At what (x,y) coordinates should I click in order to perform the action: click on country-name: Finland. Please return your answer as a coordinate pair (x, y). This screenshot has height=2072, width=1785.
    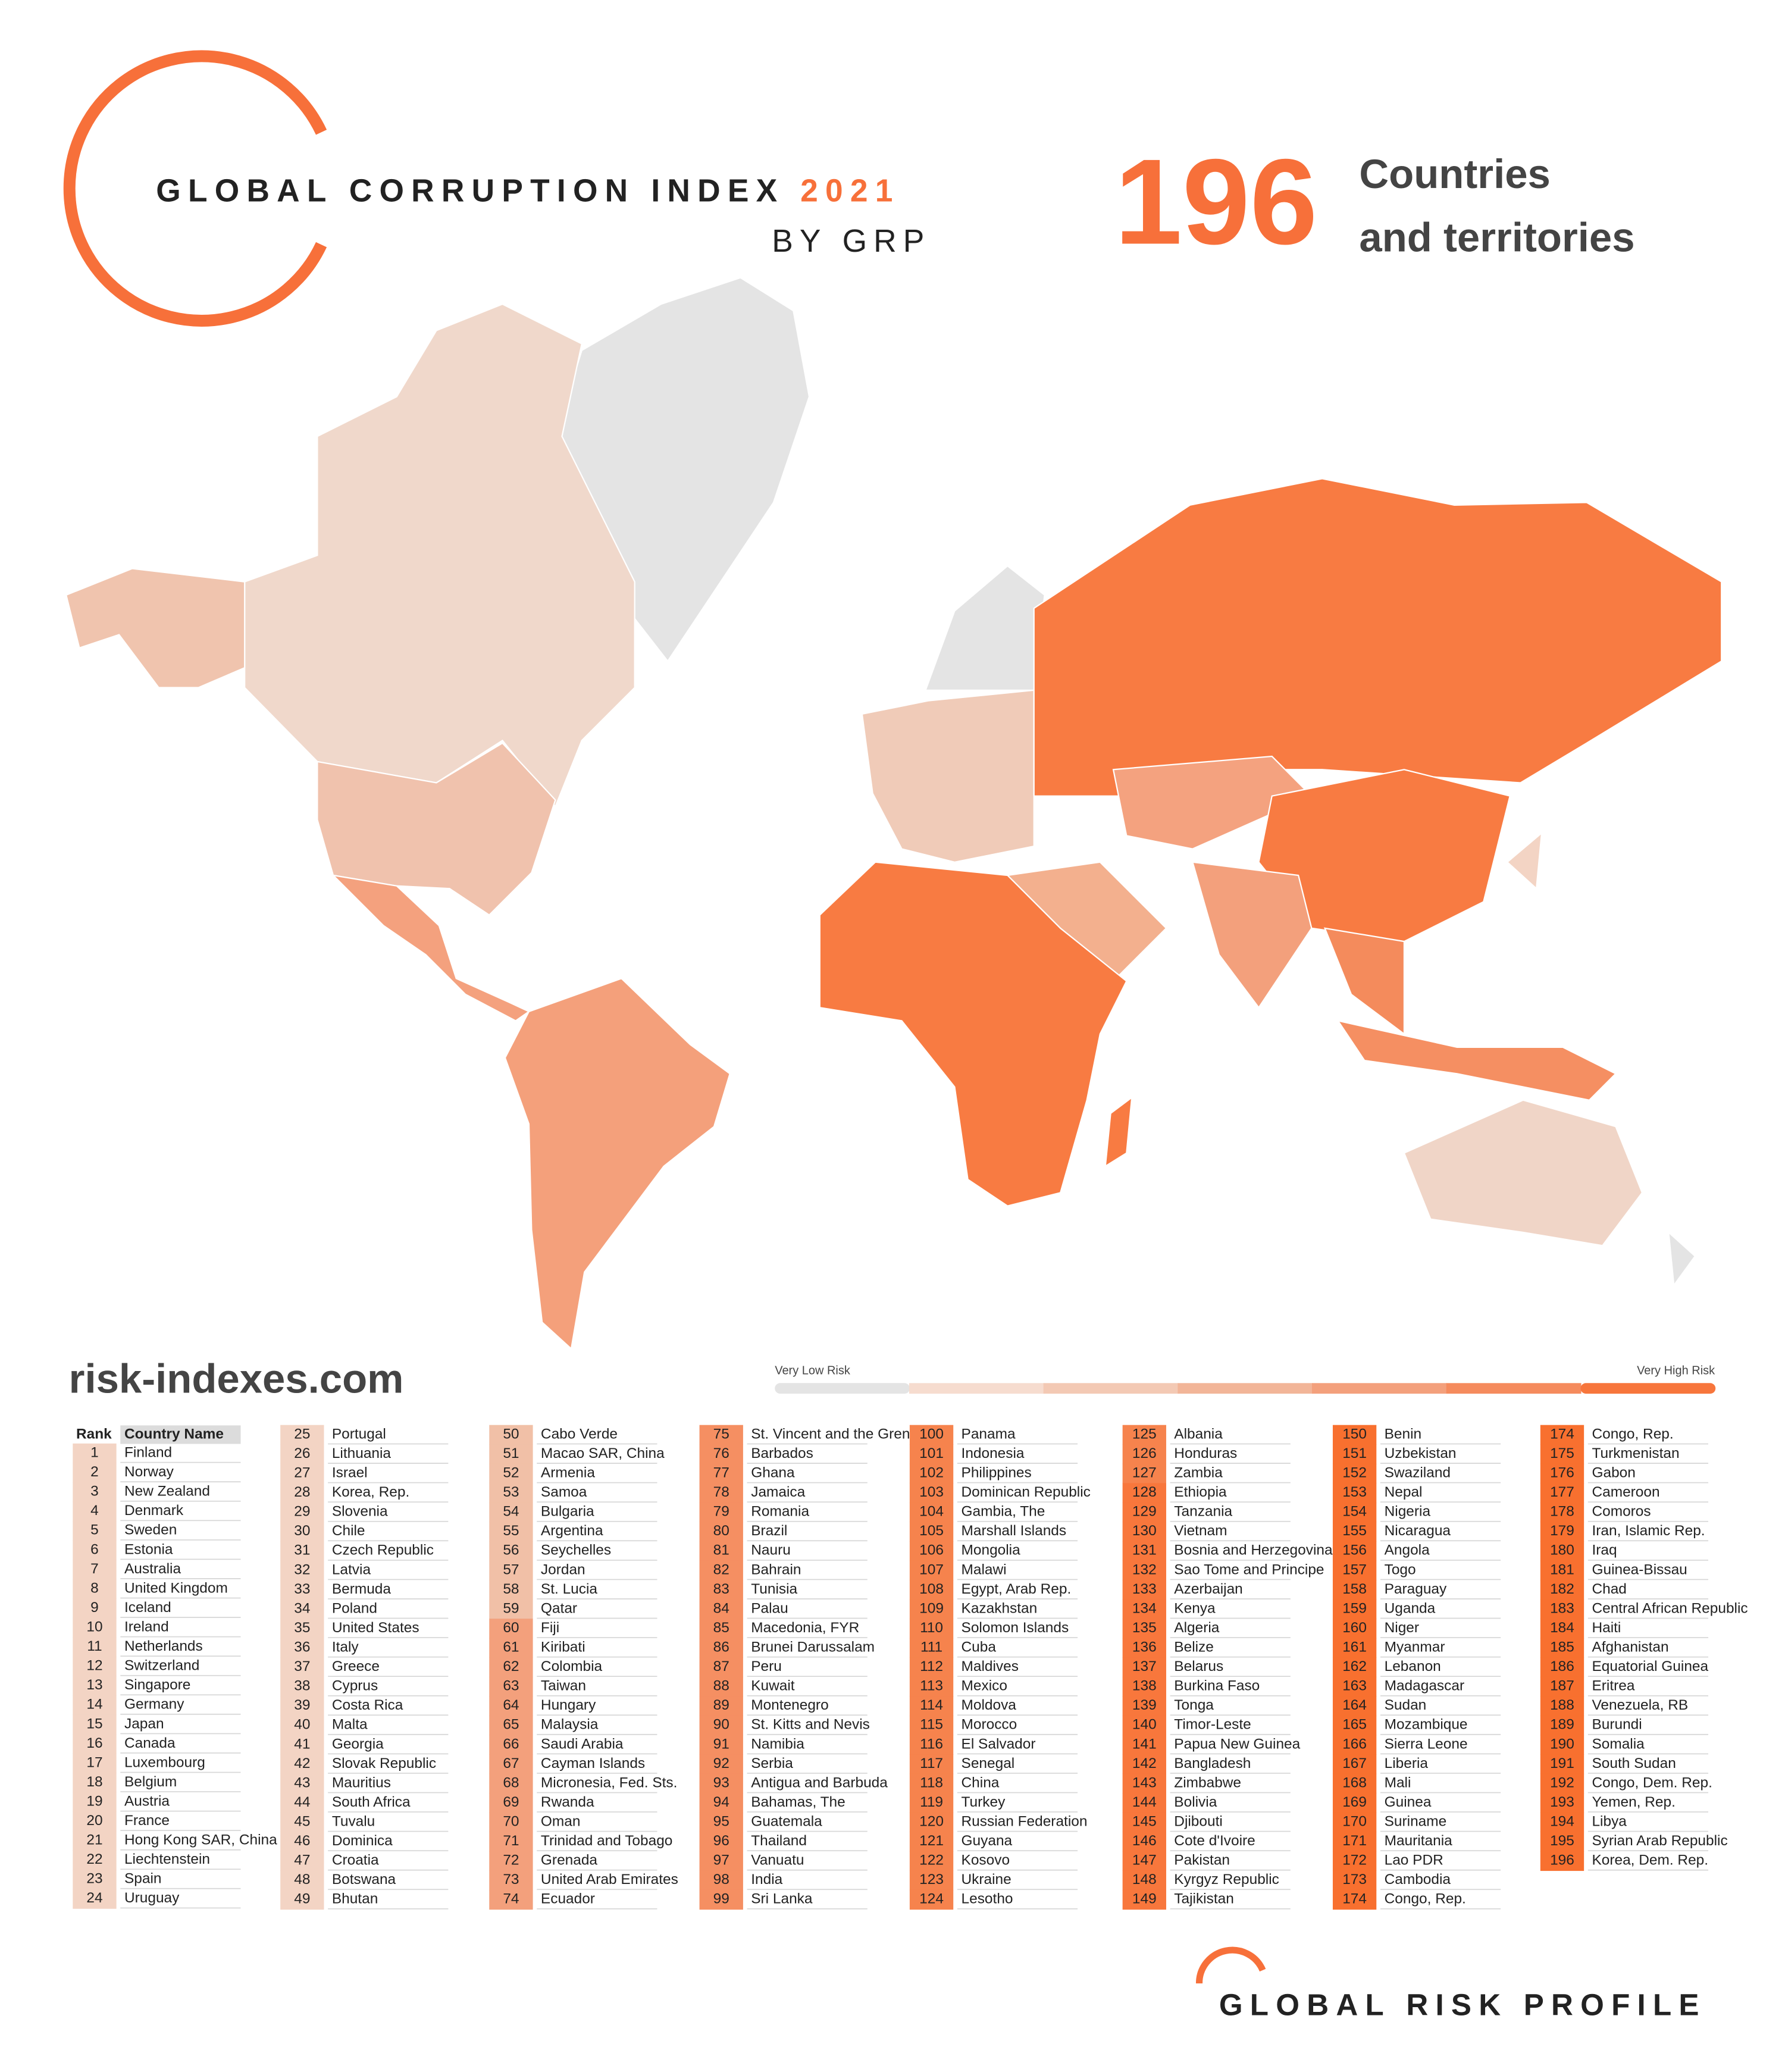
    Looking at the image, I should click on (148, 1453).